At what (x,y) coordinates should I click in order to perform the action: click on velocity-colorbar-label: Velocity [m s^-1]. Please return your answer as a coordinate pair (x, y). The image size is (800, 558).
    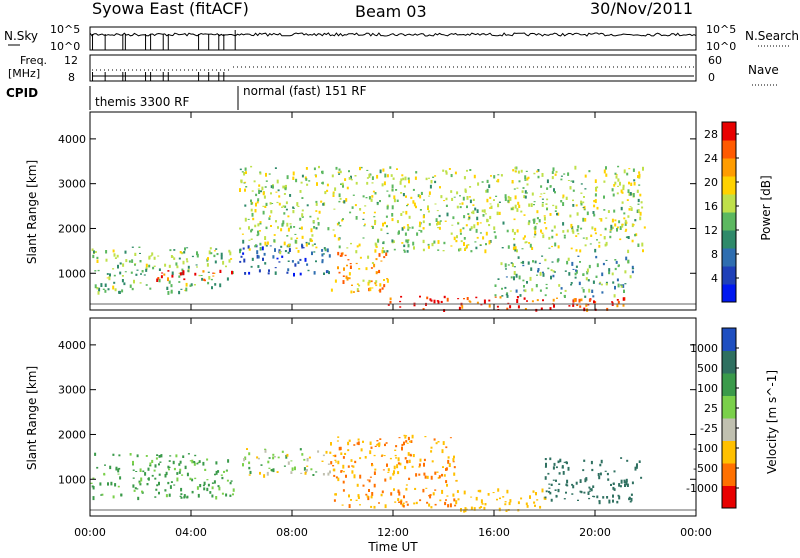
    Looking at the image, I should click on (772, 422).